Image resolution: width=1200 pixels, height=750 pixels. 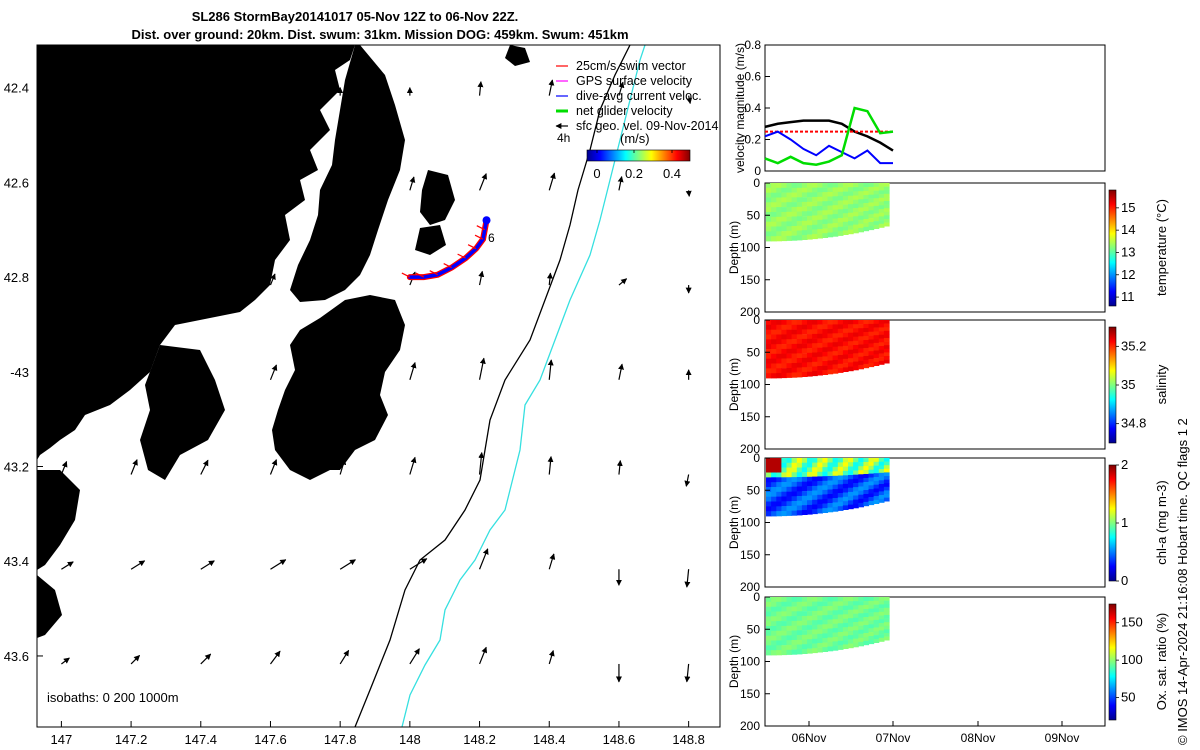 I want to click on tasman-peninsula-north, so click(x=341, y=382).